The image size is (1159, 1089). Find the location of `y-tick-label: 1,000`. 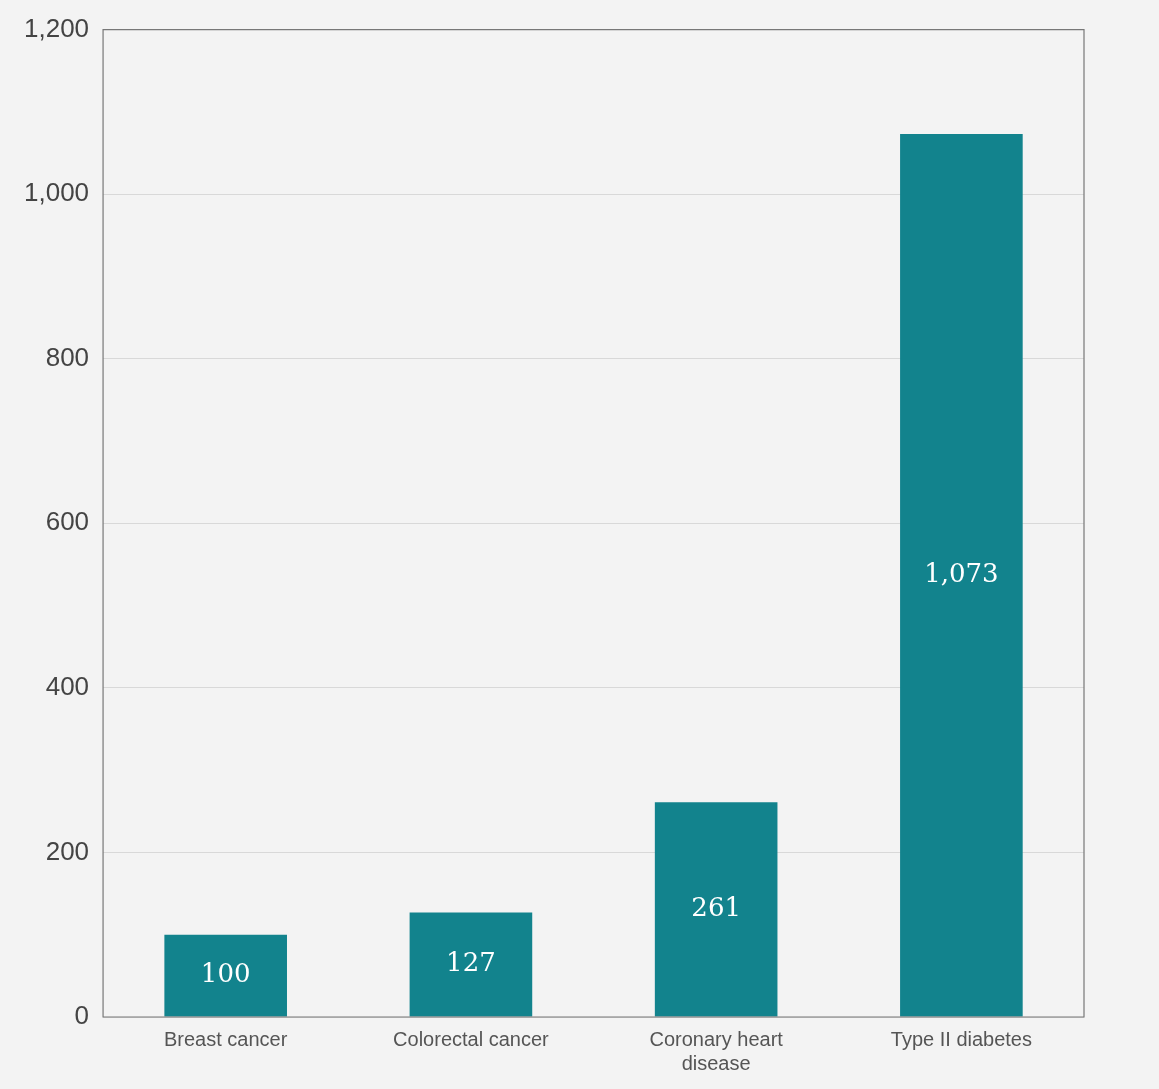

y-tick-label: 1,000 is located at coordinates (56, 192).